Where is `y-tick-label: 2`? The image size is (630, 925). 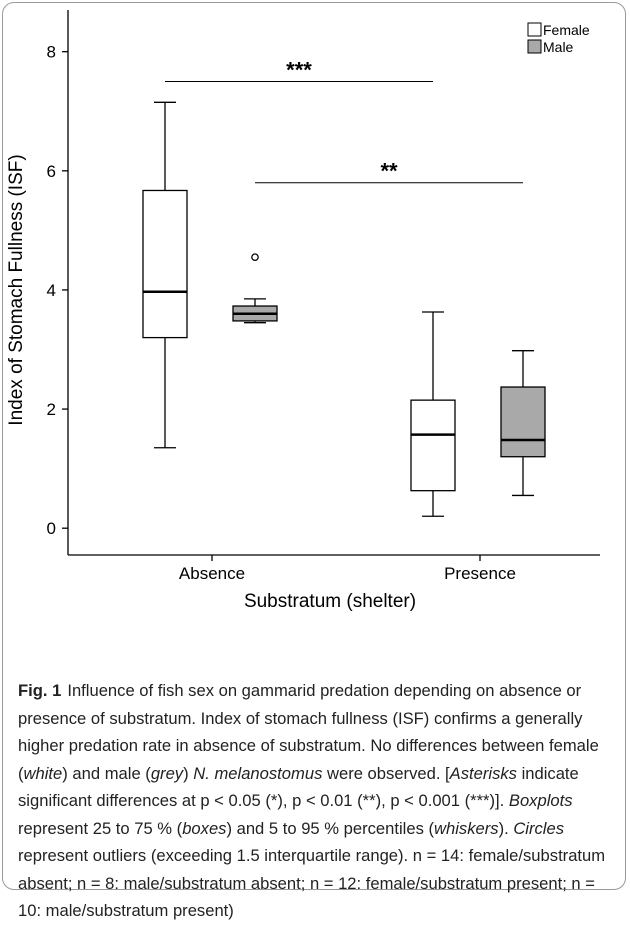 y-tick-label: 2 is located at coordinates (51, 409).